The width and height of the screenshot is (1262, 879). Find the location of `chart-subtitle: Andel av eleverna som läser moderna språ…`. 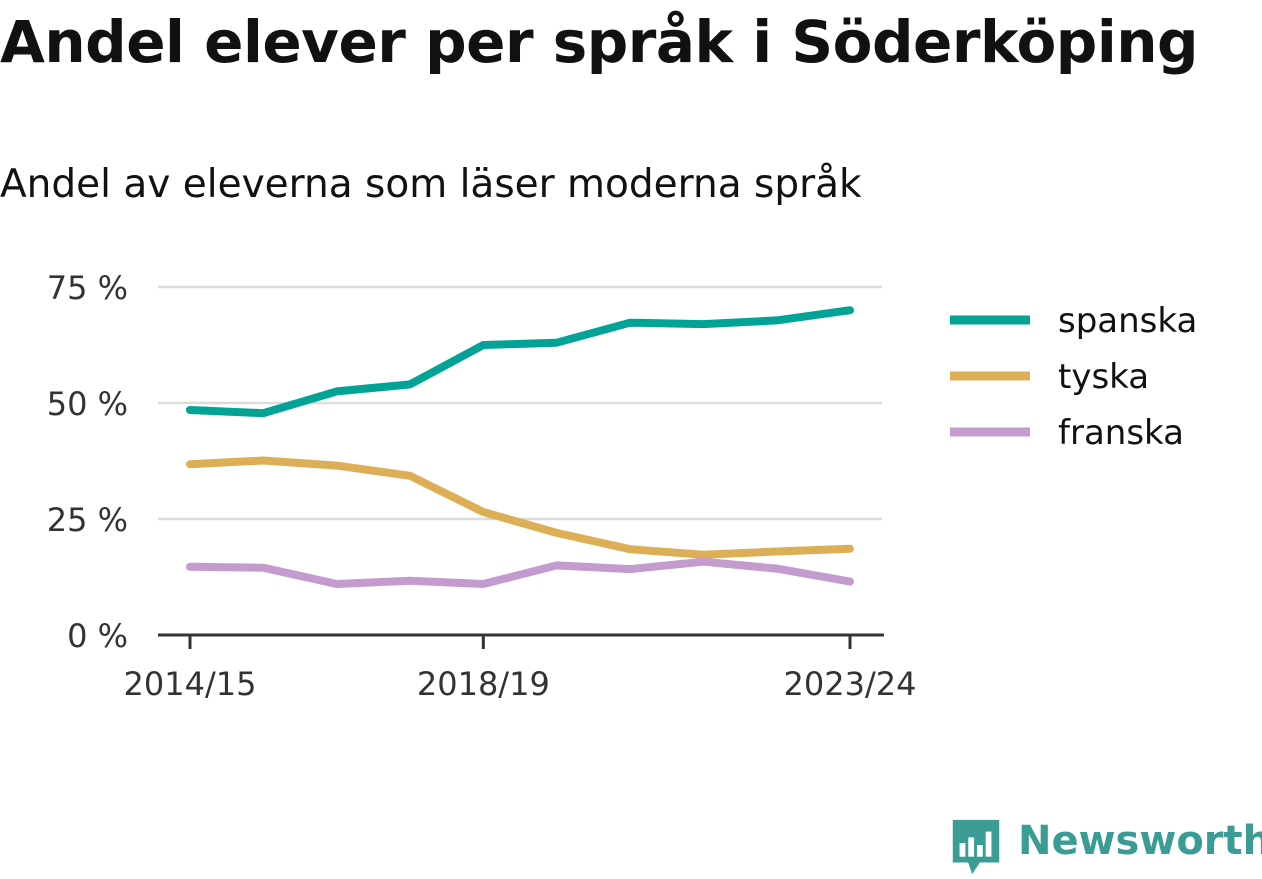

chart-subtitle: Andel av eleverna som läser moderna språ… is located at coordinates (431, 184).